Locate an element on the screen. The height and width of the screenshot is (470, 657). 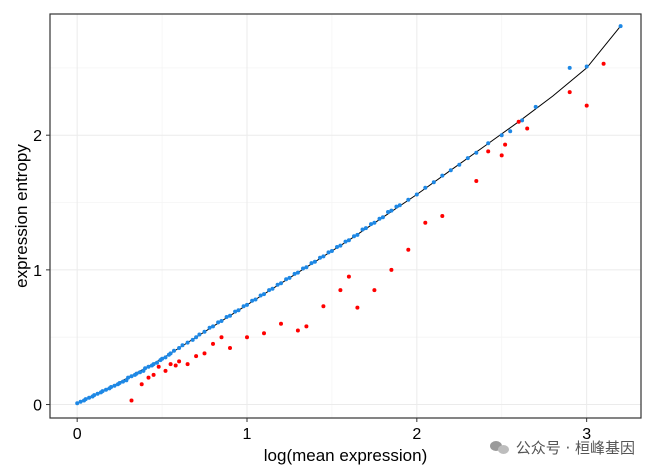
watermark: 公众号 · 桓峰基因 is located at coordinates (562, 447).